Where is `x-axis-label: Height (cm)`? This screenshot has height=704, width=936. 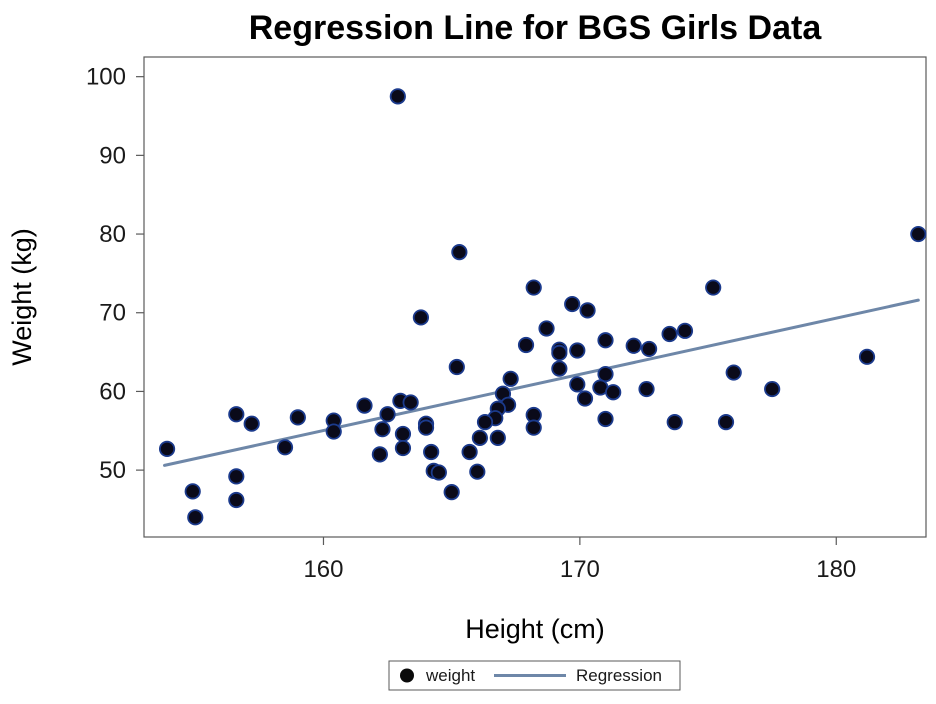
x-axis-label: Height (cm) is located at coordinates (535, 629).